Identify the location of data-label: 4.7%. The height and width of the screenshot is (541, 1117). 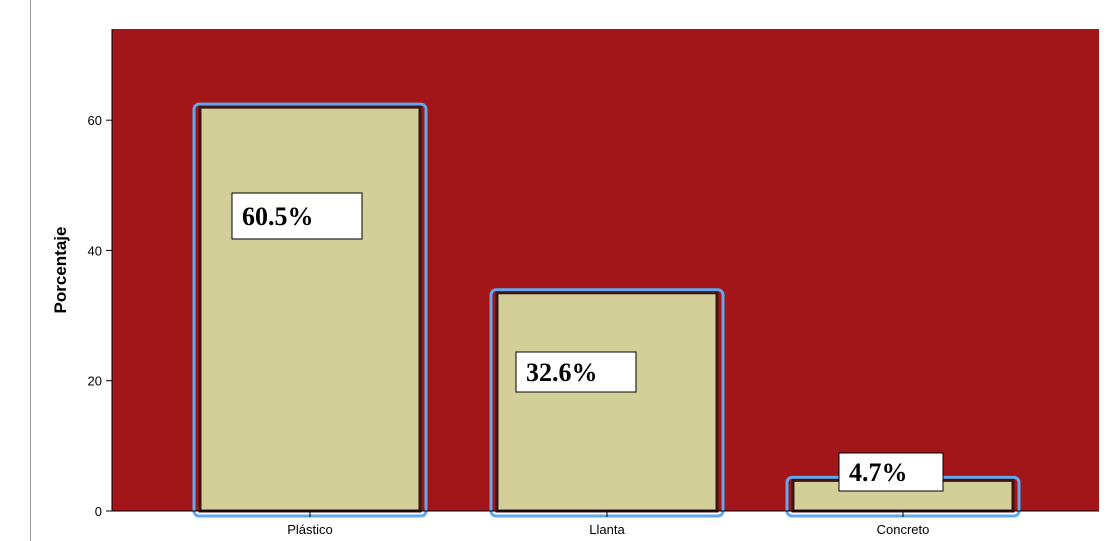
(878, 472).